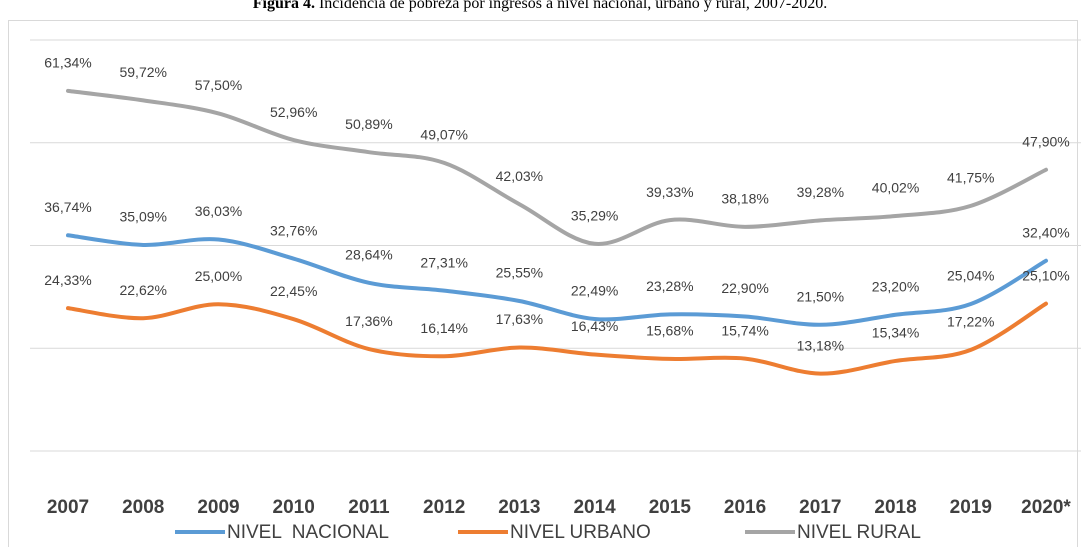 This screenshot has height=547, width=1081. What do you see at coordinates (68, 507) in the screenshot?
I see `x-tick-label: 2007` at bounding box center [68, 507].